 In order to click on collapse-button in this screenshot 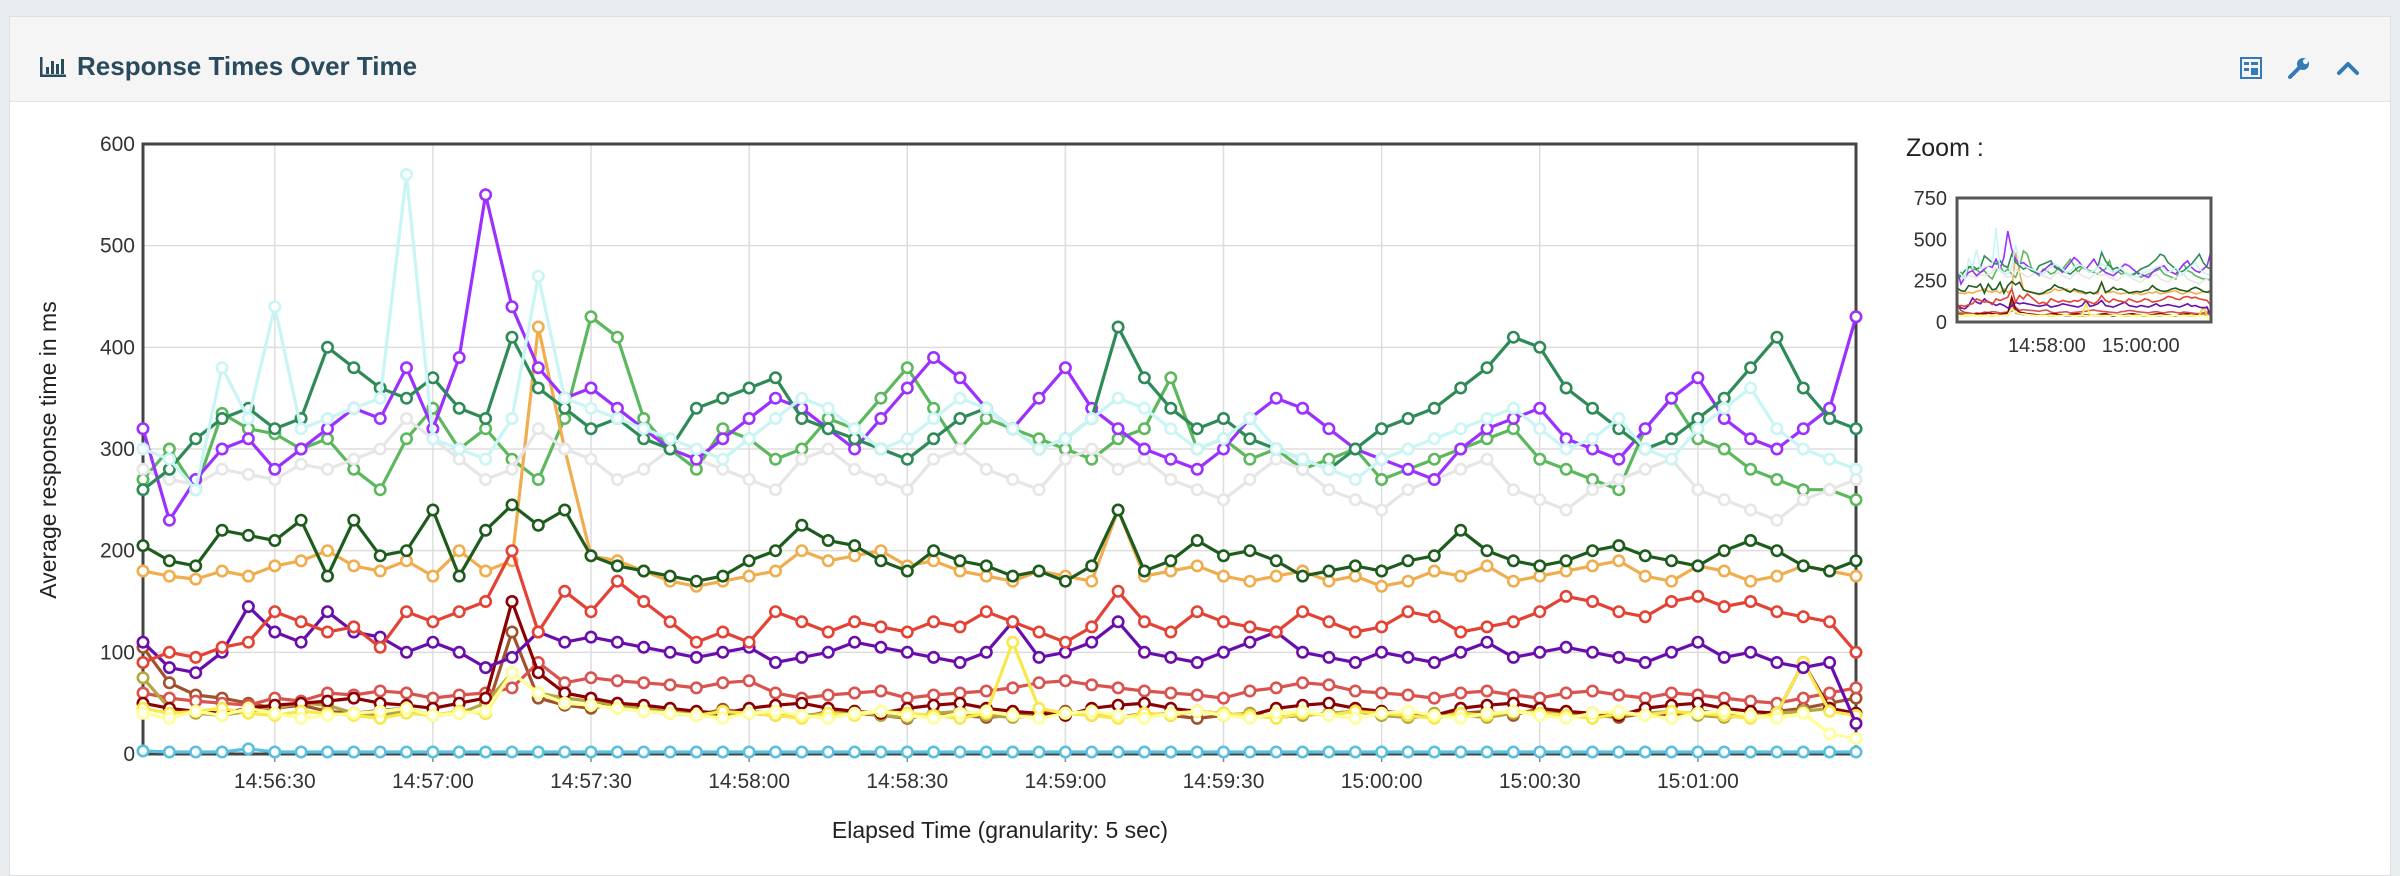, I will do `click(2348, 68)`.